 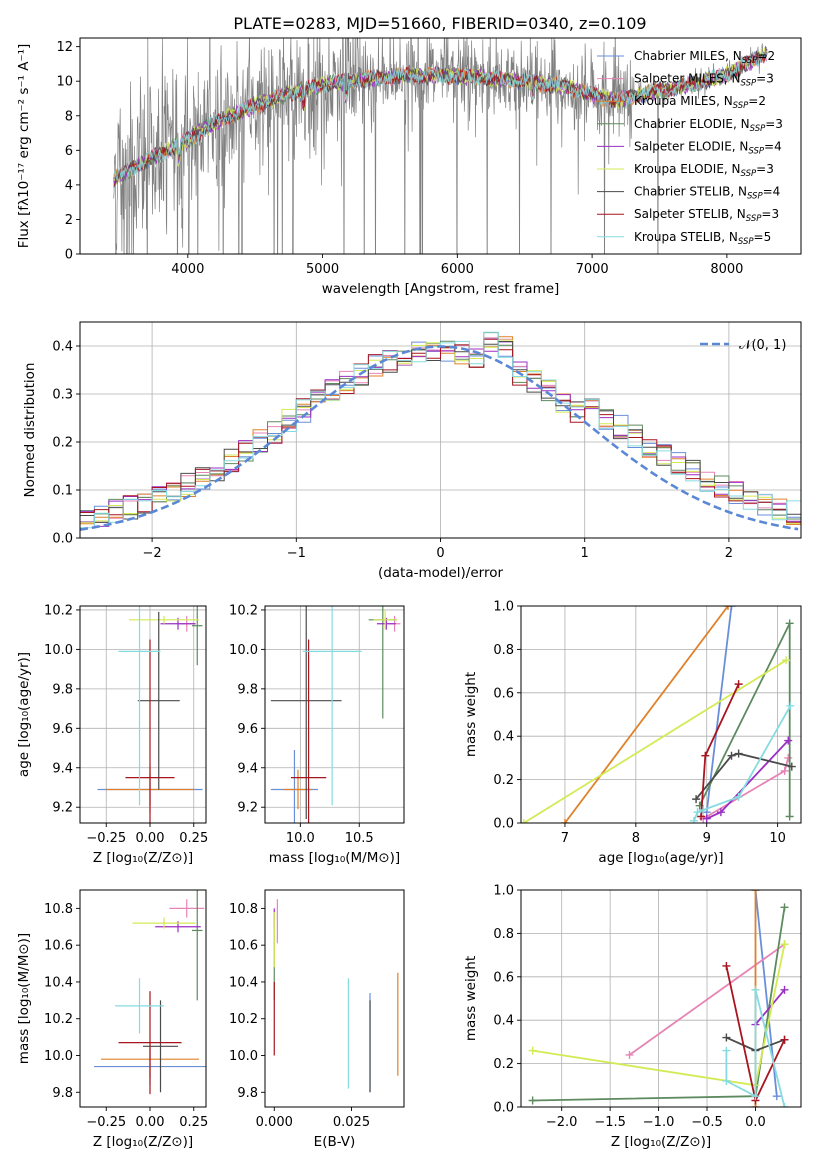 What do you see at coordinates (62, 729) in the screenshot?
I see `y-tick-label: 9.6` at bounding box center [62, 729].